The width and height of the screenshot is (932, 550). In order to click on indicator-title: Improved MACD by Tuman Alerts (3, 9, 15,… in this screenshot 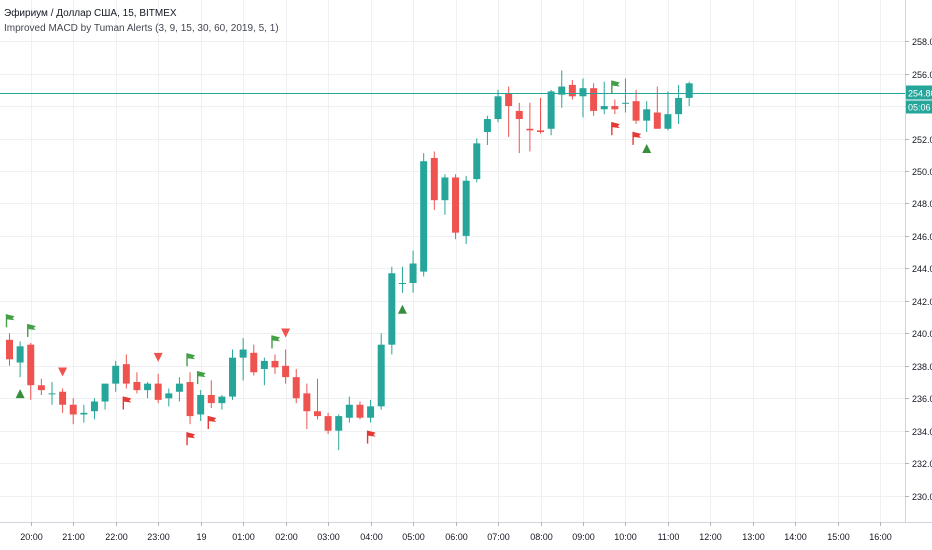, I will do `click(141, 28)`.